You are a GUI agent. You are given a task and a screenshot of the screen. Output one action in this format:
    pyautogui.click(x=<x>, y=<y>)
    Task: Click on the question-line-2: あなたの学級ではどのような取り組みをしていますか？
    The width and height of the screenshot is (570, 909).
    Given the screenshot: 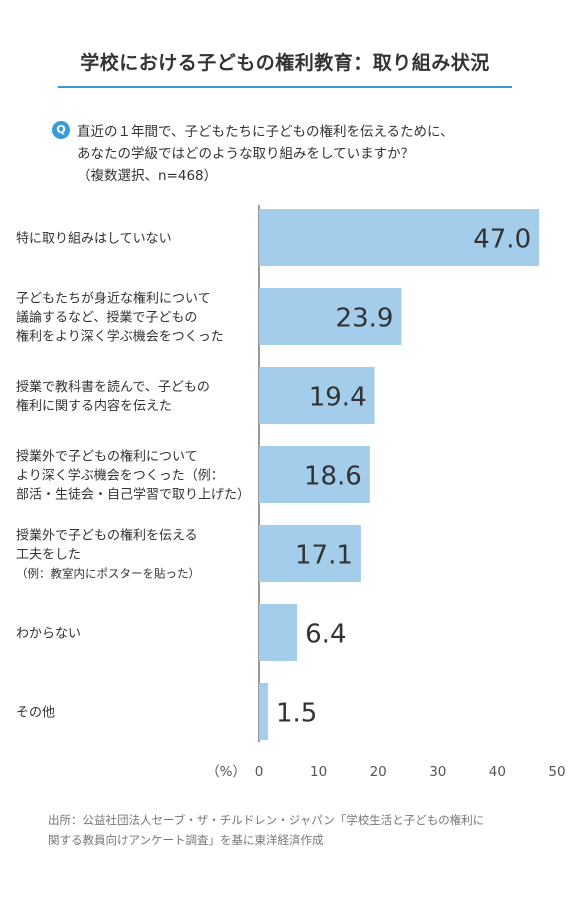 What is the action you would take?
    pyautogui.click(x=246, y=154)
    